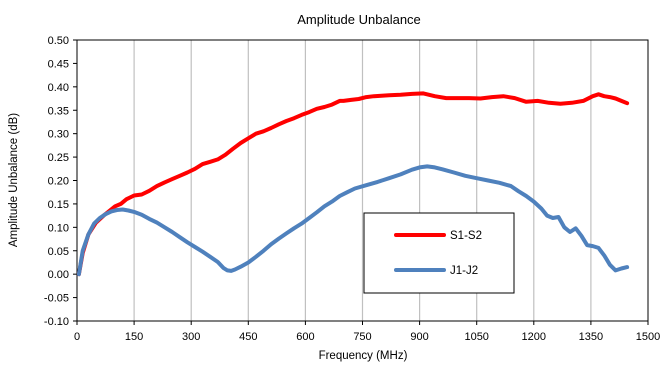 This screenshot has width=665, height=368. What do you see at coordinates (363, 356) in the screenshot?
I see `x-axis-label: Frequency (MHz)` at bounding box center [363, 356].